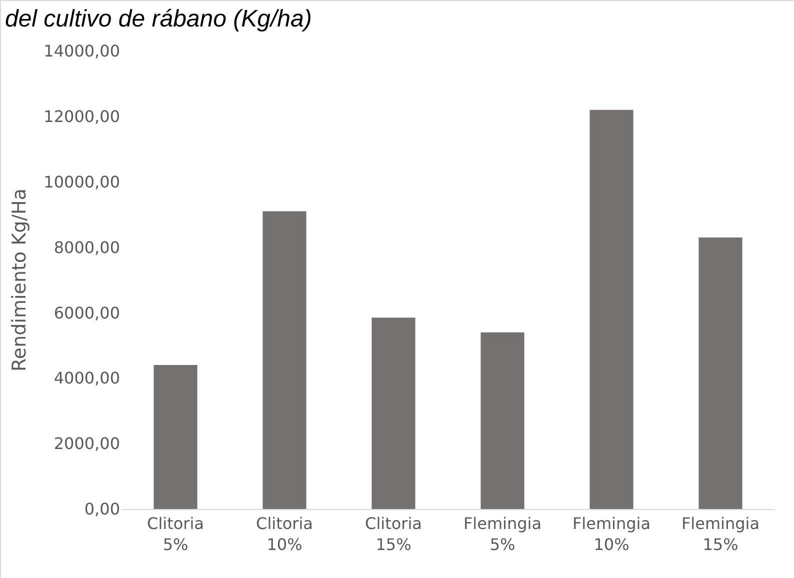 Image resolution: width=794 pixels, height=578 pixels. Describe the element at coordinates (720, 534) in the screenshot. I see `x-tick-label: Flemingia 15%` at that location.